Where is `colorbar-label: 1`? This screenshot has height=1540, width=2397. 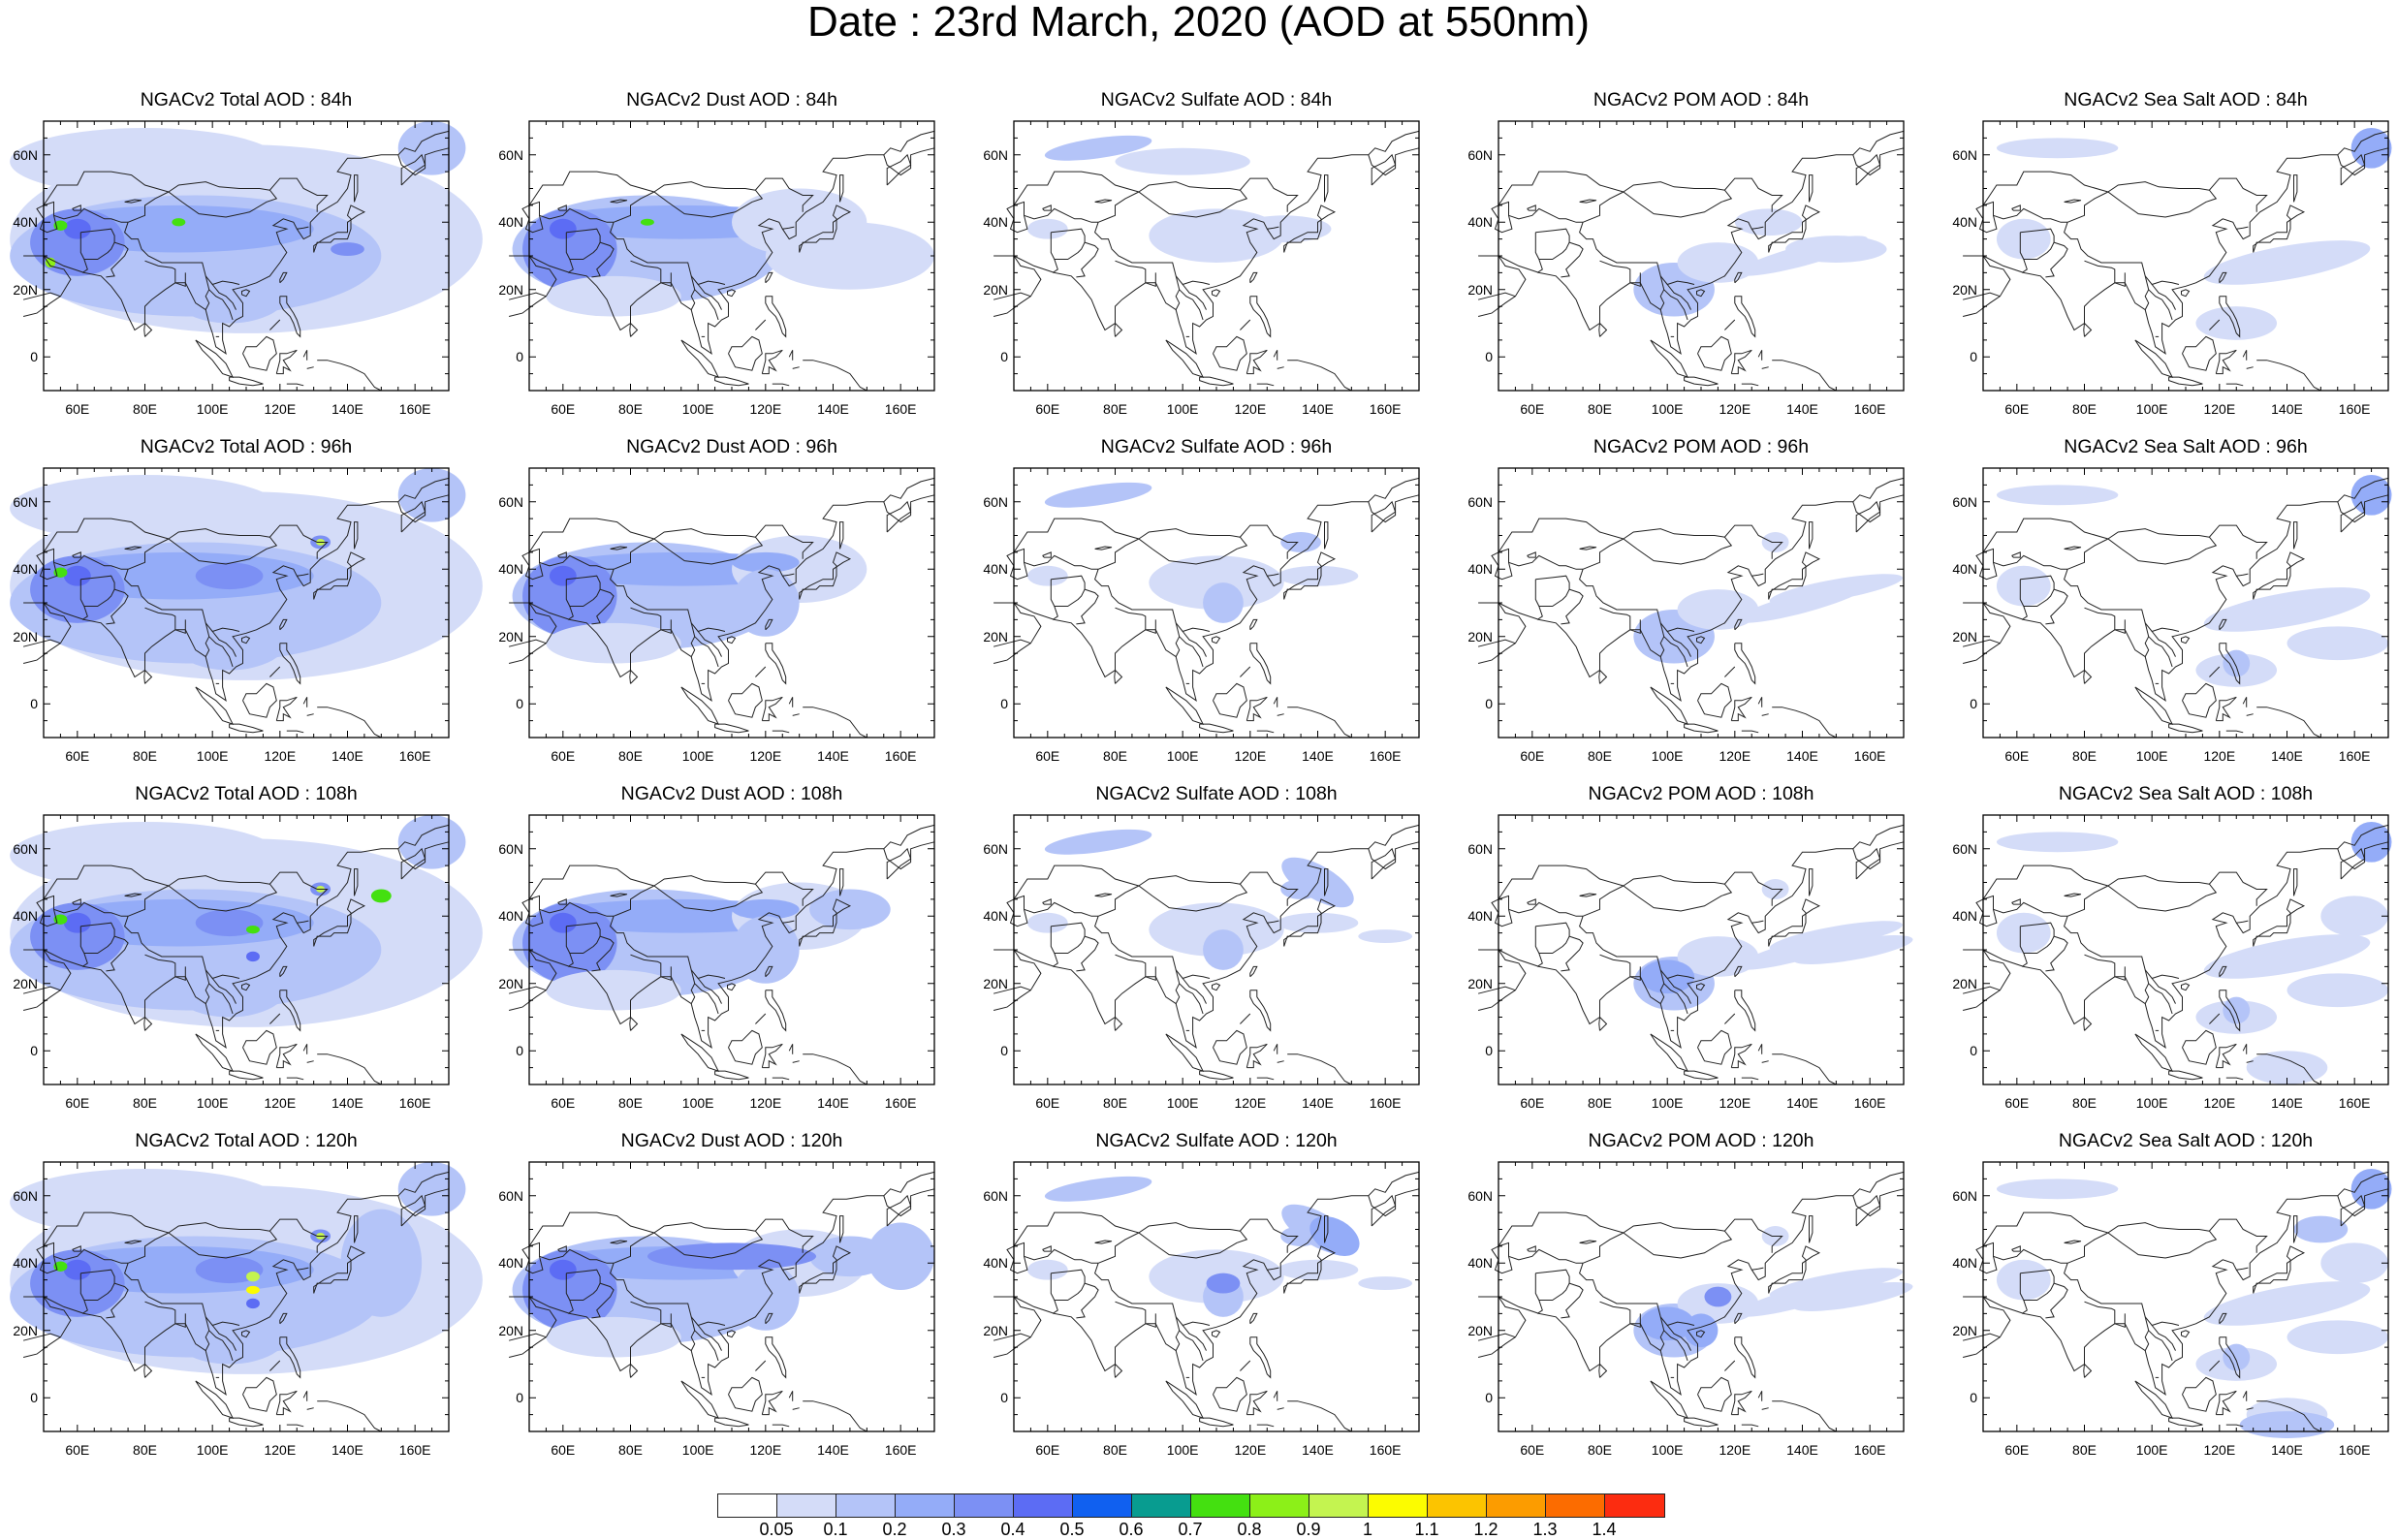 colorbar-label: 1 is located at coordinates (1367, 1529).